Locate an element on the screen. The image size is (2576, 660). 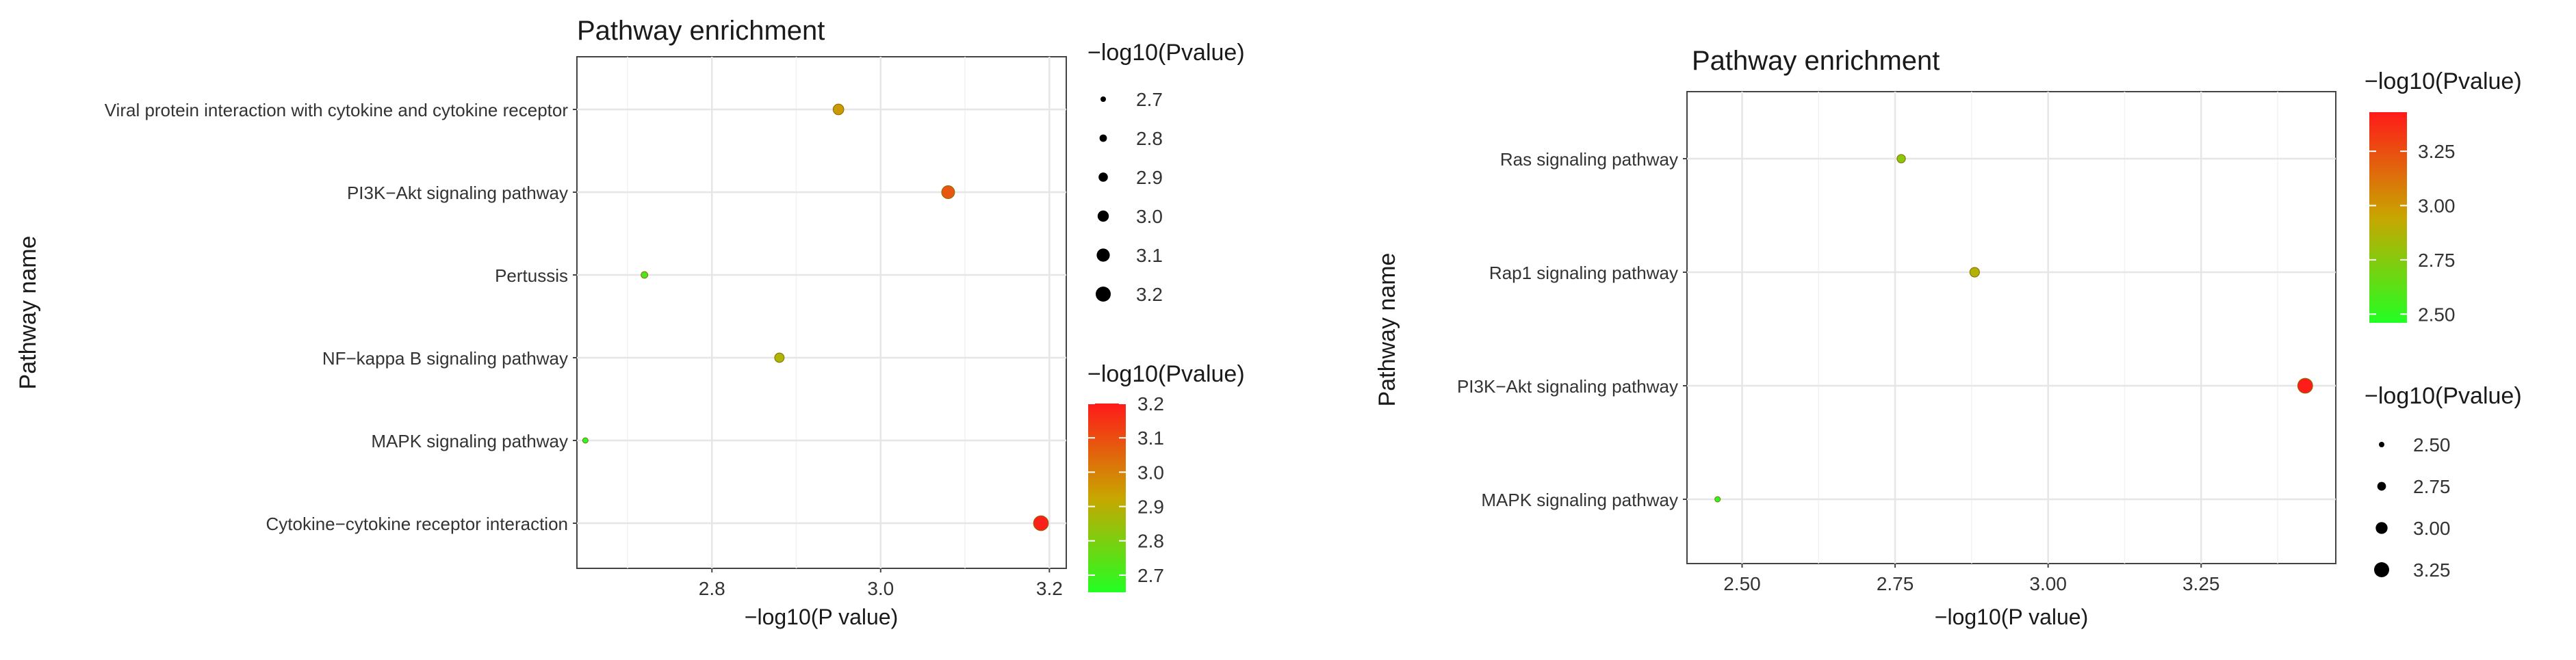
chart-1-x-axis-label: −log10(P value) is located at coordinates (821, 617).